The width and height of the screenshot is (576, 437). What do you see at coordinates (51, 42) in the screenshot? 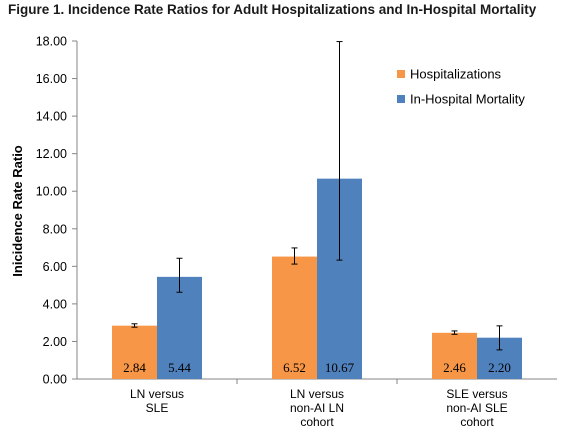
I see `y-tick-label: 18.00` at bounding box center [51, 42].